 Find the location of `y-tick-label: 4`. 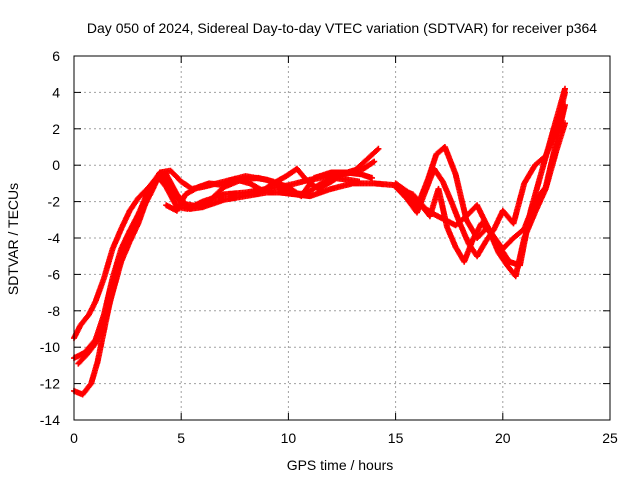

y-tick-label: 4 is located at coordinates (56, 92).